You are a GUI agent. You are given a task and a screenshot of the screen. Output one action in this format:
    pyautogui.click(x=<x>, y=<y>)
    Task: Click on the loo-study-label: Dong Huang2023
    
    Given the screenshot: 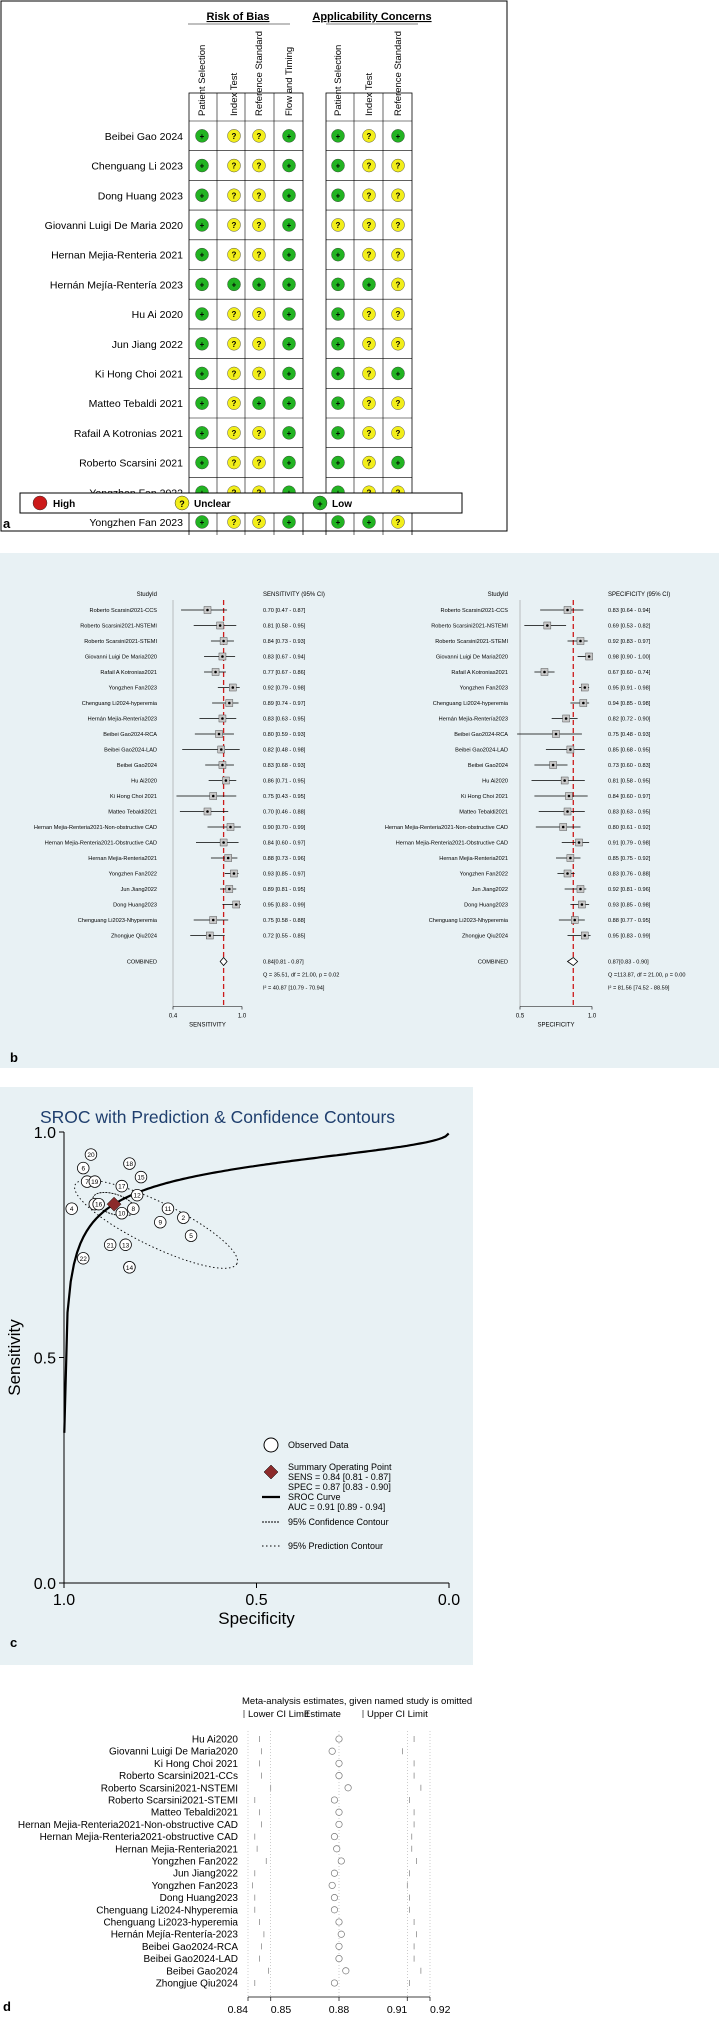 What is the action you would take?
    pyautogui.click(x=199, y=1898)
    